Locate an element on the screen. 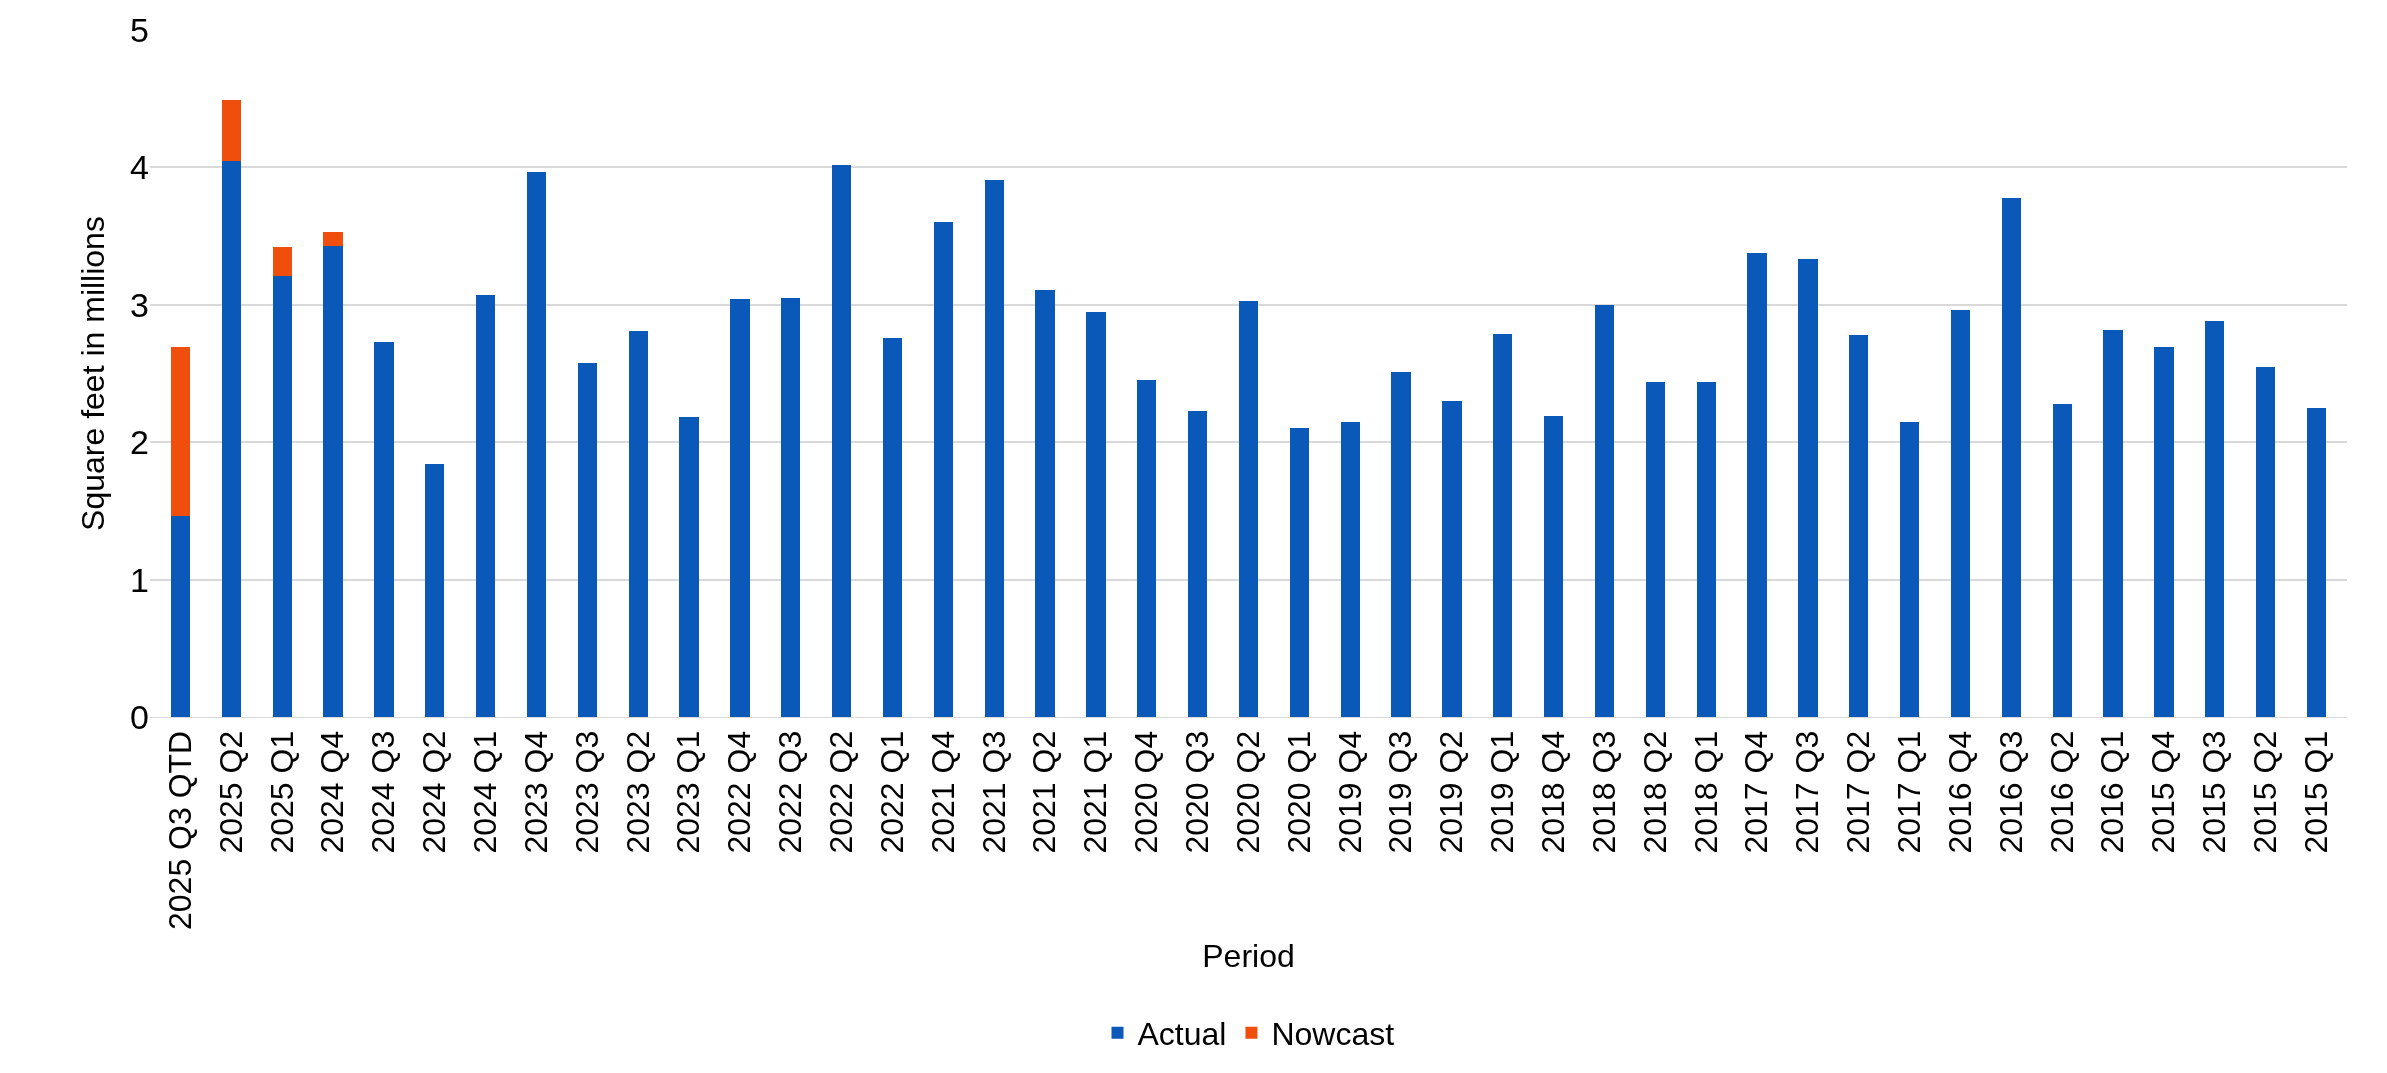 The width and height of the screenshot is (2387, 1073). x-tick-label: 2022 Q1 is located at coordinates (891, 792).